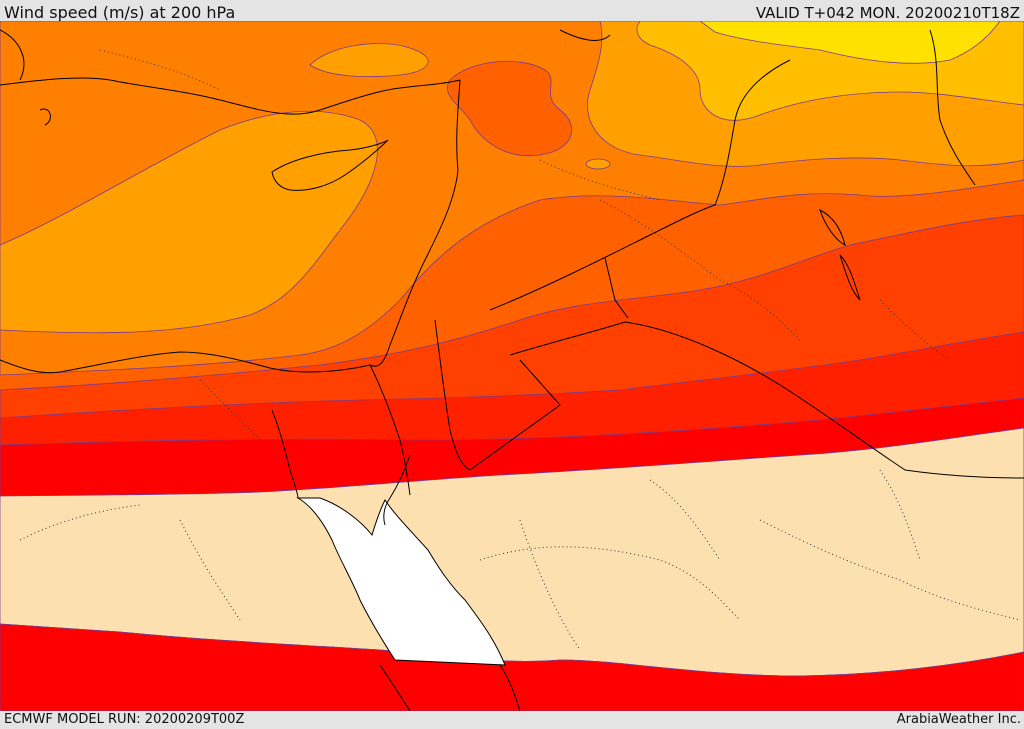  What do you see at coordinates (230, 96) in the screenshot?
I see `coastline-turkey` at bounding box center [230, 96].